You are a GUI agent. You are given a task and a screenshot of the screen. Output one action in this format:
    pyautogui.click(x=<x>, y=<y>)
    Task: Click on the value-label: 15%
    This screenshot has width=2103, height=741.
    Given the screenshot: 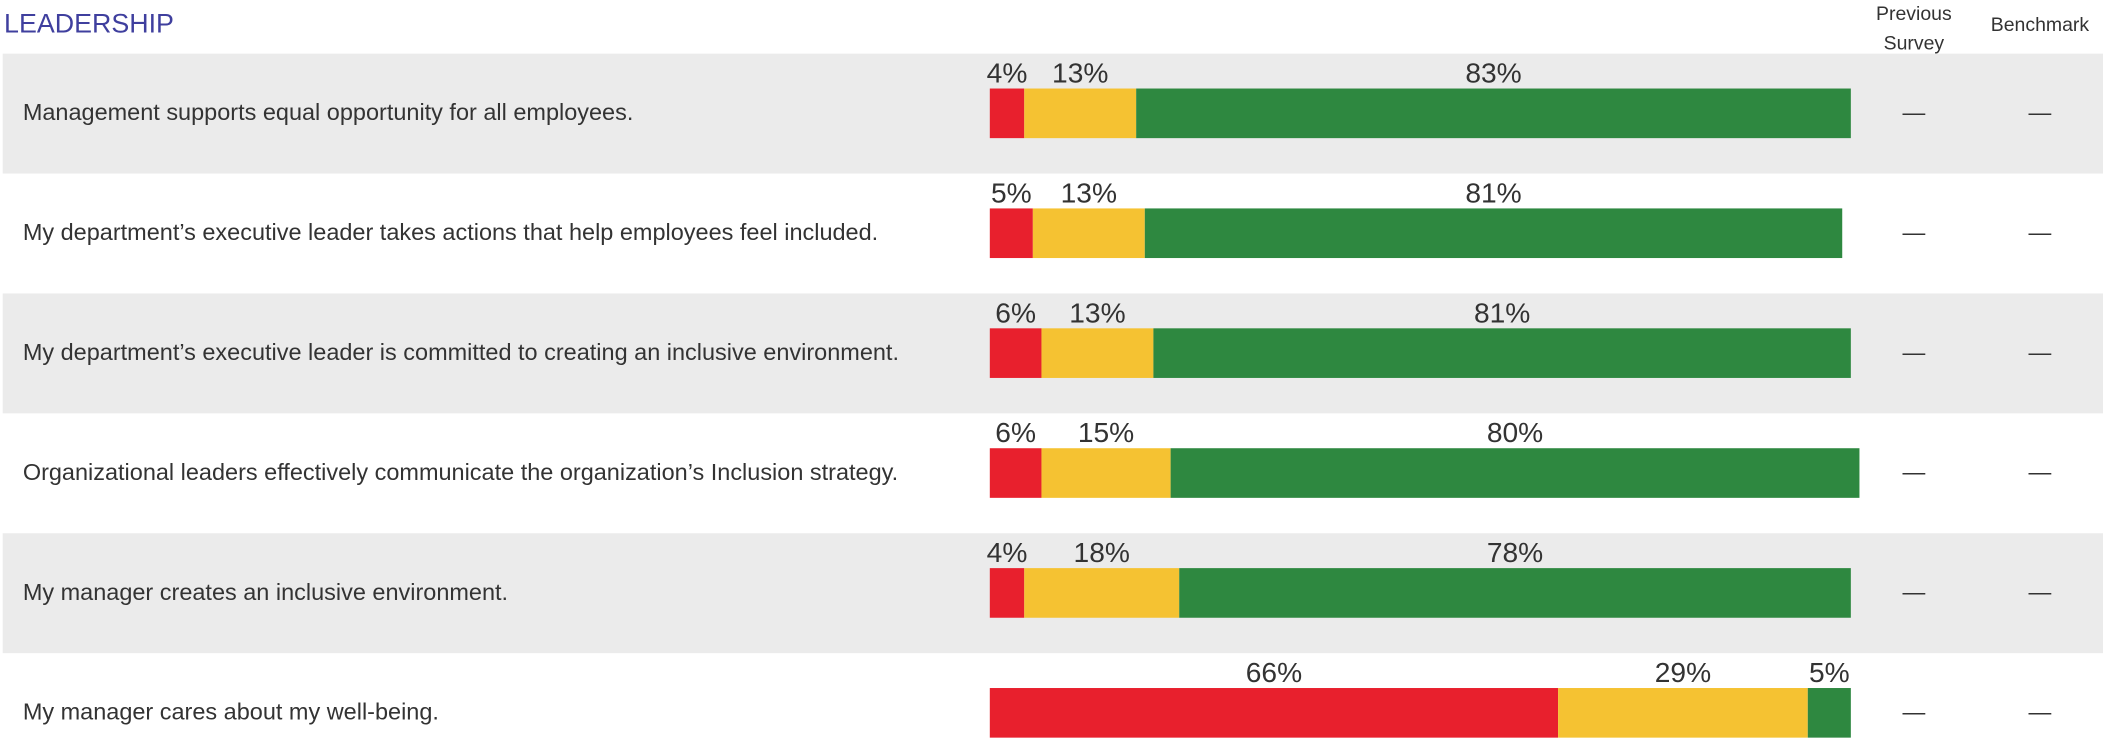 What is the action you would take?
    pyautogui.click(x=1106, y=432)
    